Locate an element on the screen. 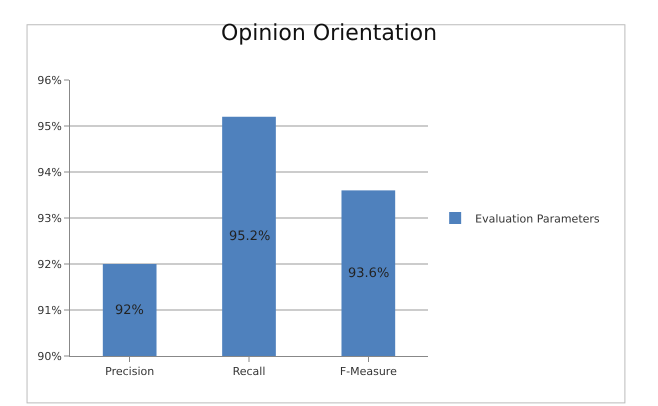 The width and height of the screenshot is (658, 406). x-tick-label: Precision is located at coordinates (129, 371).